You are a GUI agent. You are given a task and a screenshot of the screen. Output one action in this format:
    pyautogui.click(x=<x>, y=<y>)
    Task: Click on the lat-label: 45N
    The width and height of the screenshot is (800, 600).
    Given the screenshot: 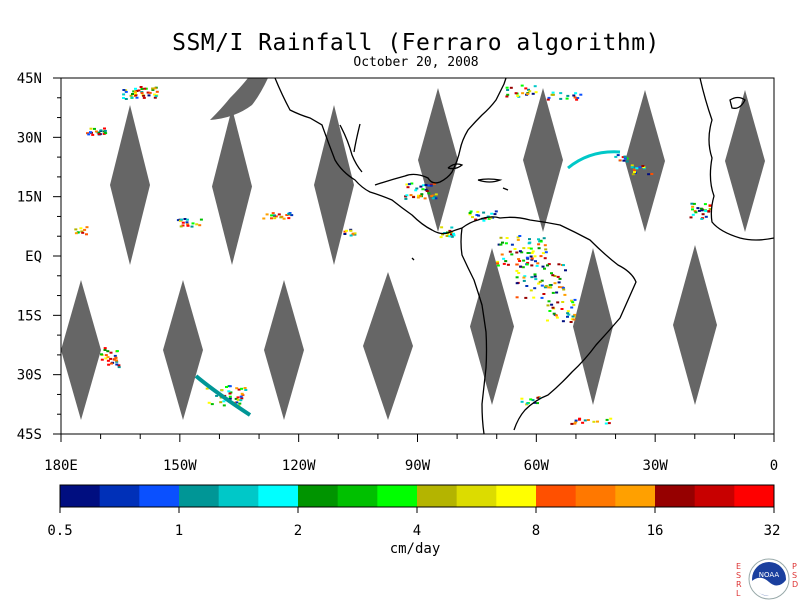 What is the action you would take?
    pyautogui.click(x=29, y=79)
    